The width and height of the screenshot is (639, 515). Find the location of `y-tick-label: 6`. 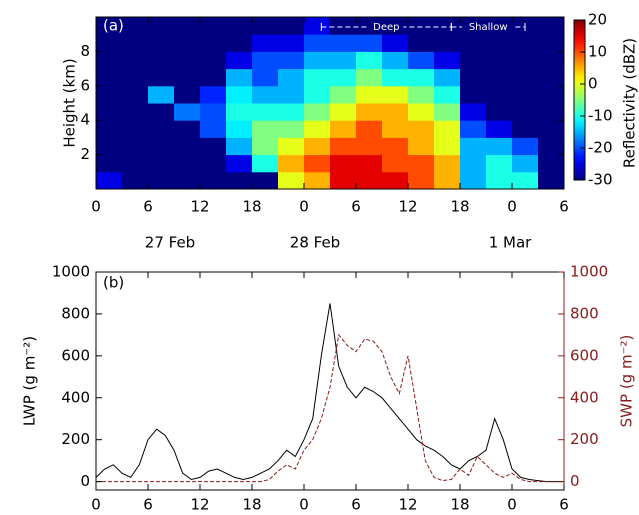

y-tick-label: 6 is located at coordinates (85, 85).